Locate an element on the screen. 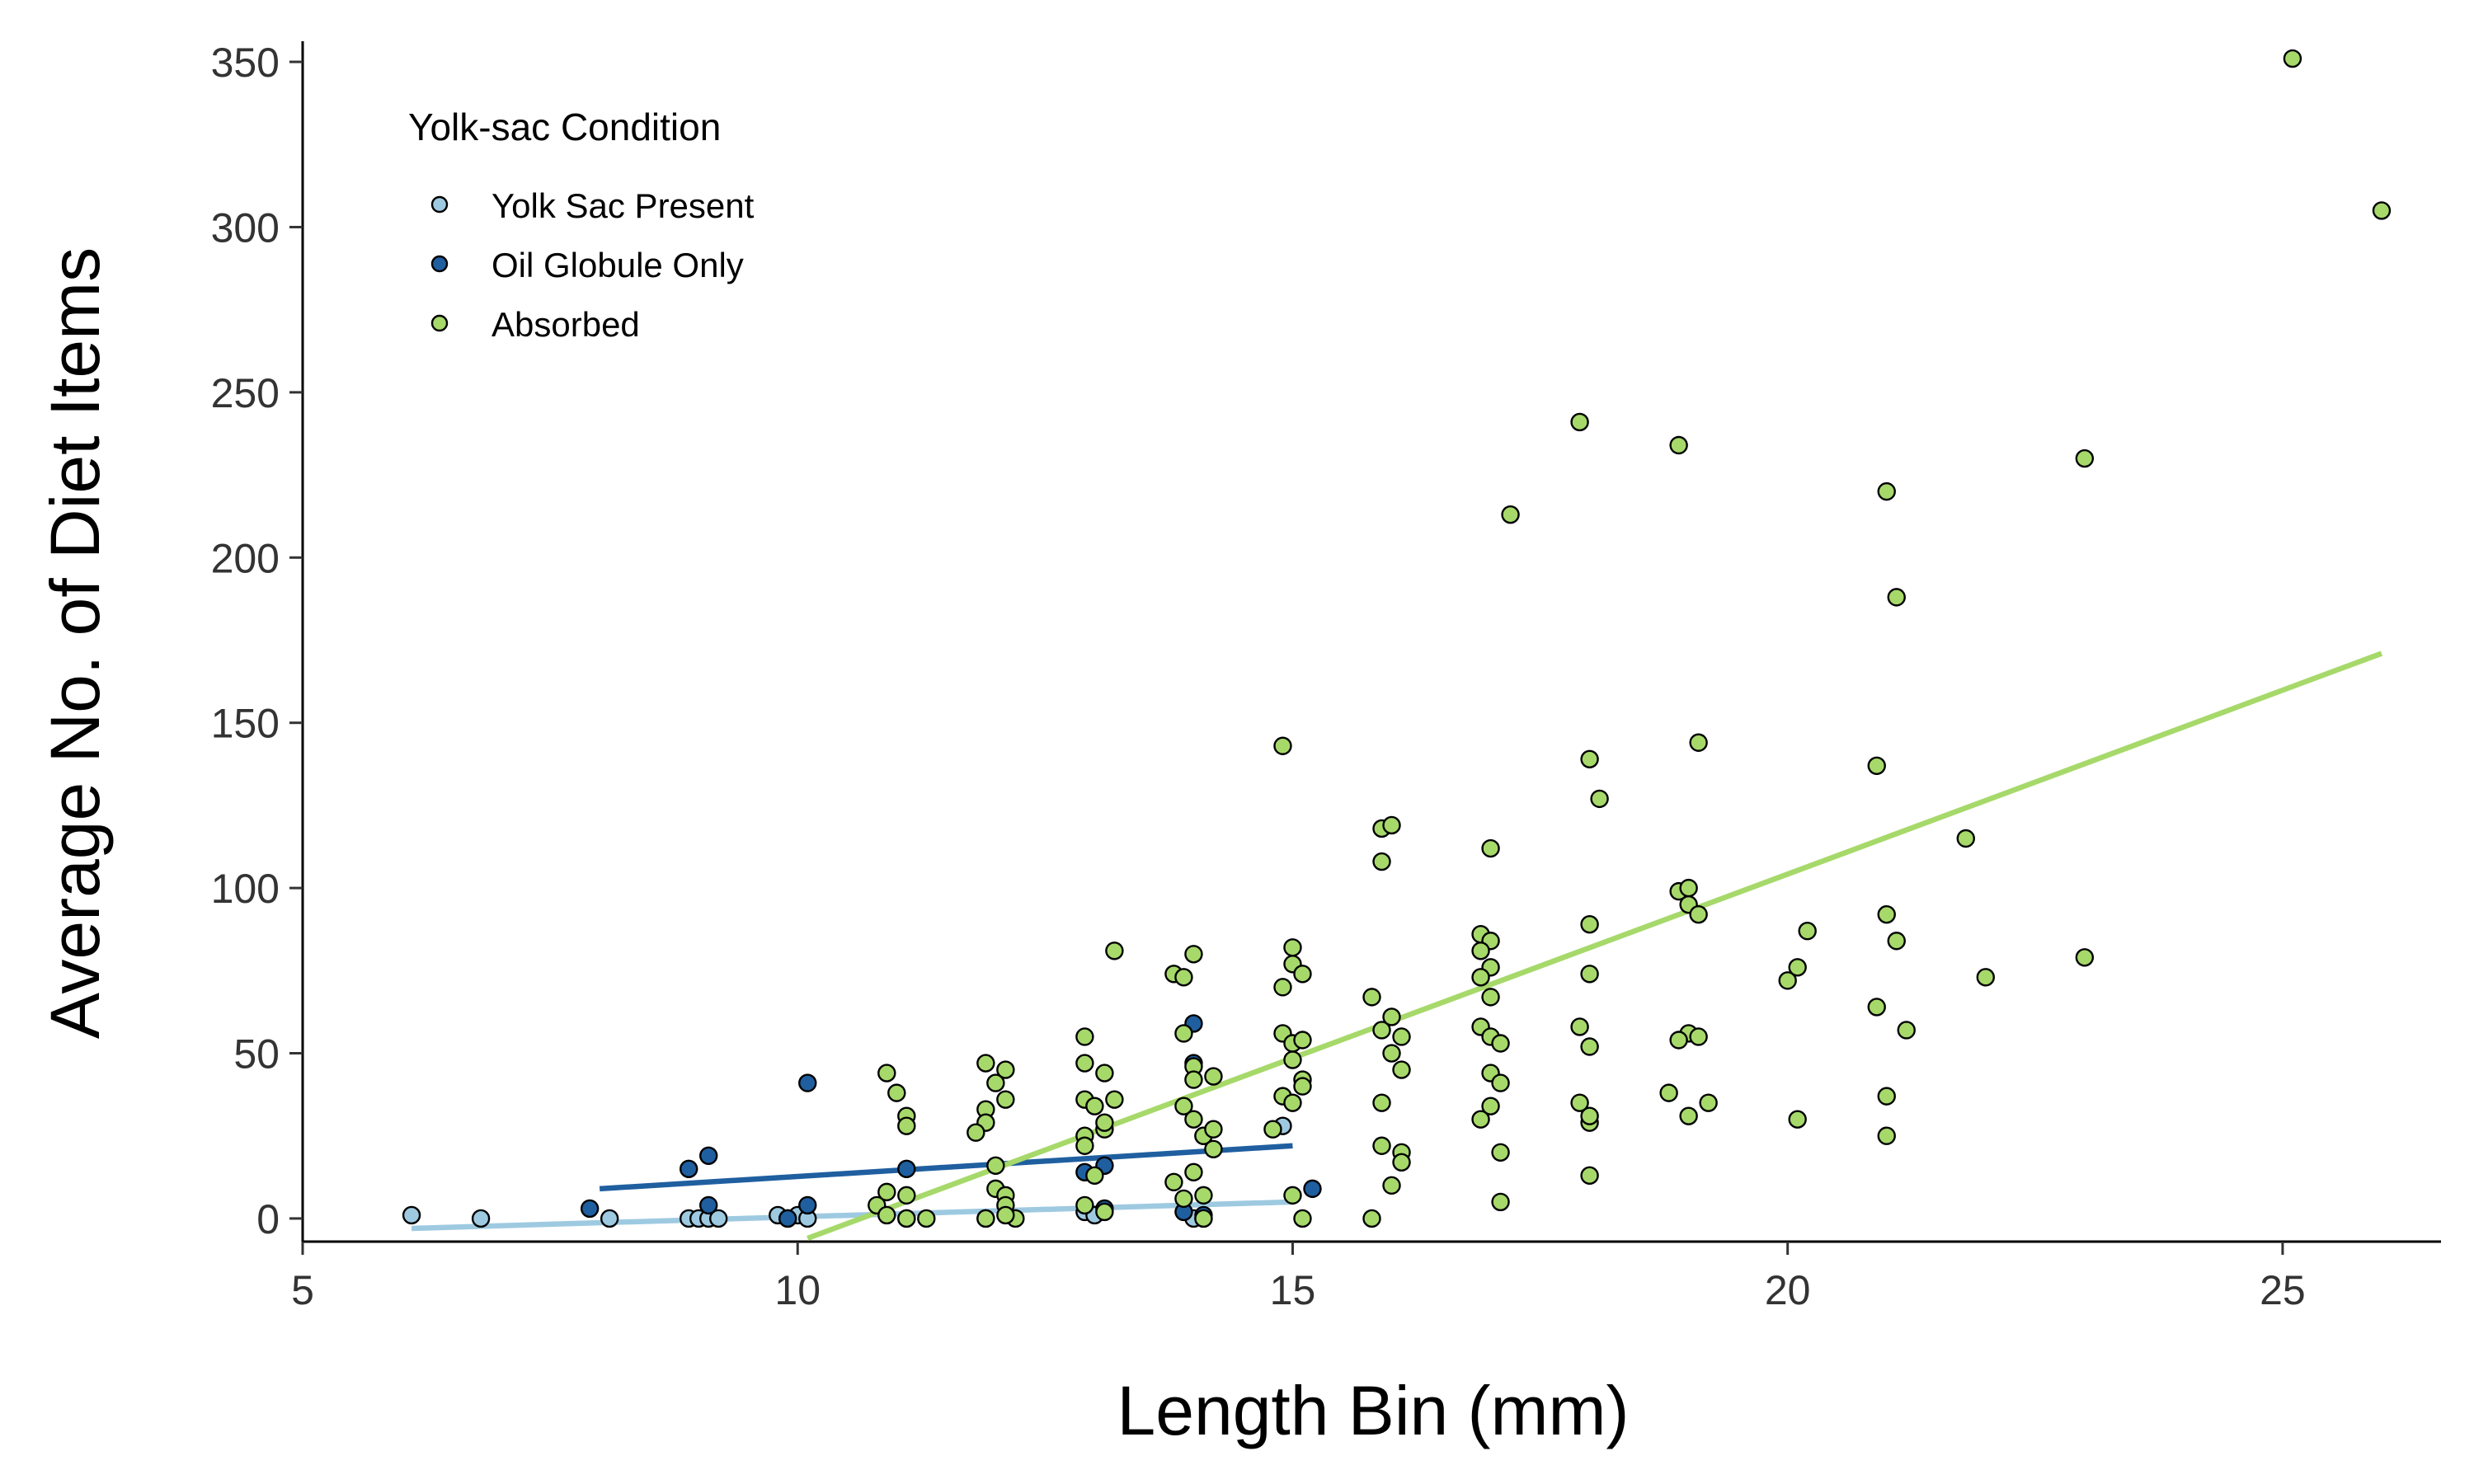  trend-line-oil-globule-only is located at coordinates (946, 1167).